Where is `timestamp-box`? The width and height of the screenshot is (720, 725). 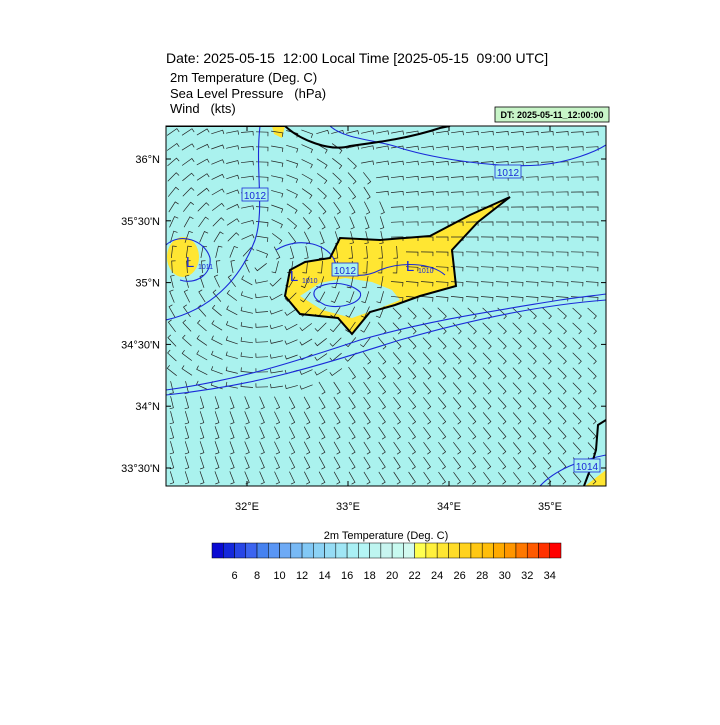 timestamp-box is located at coordinates (552, 114).